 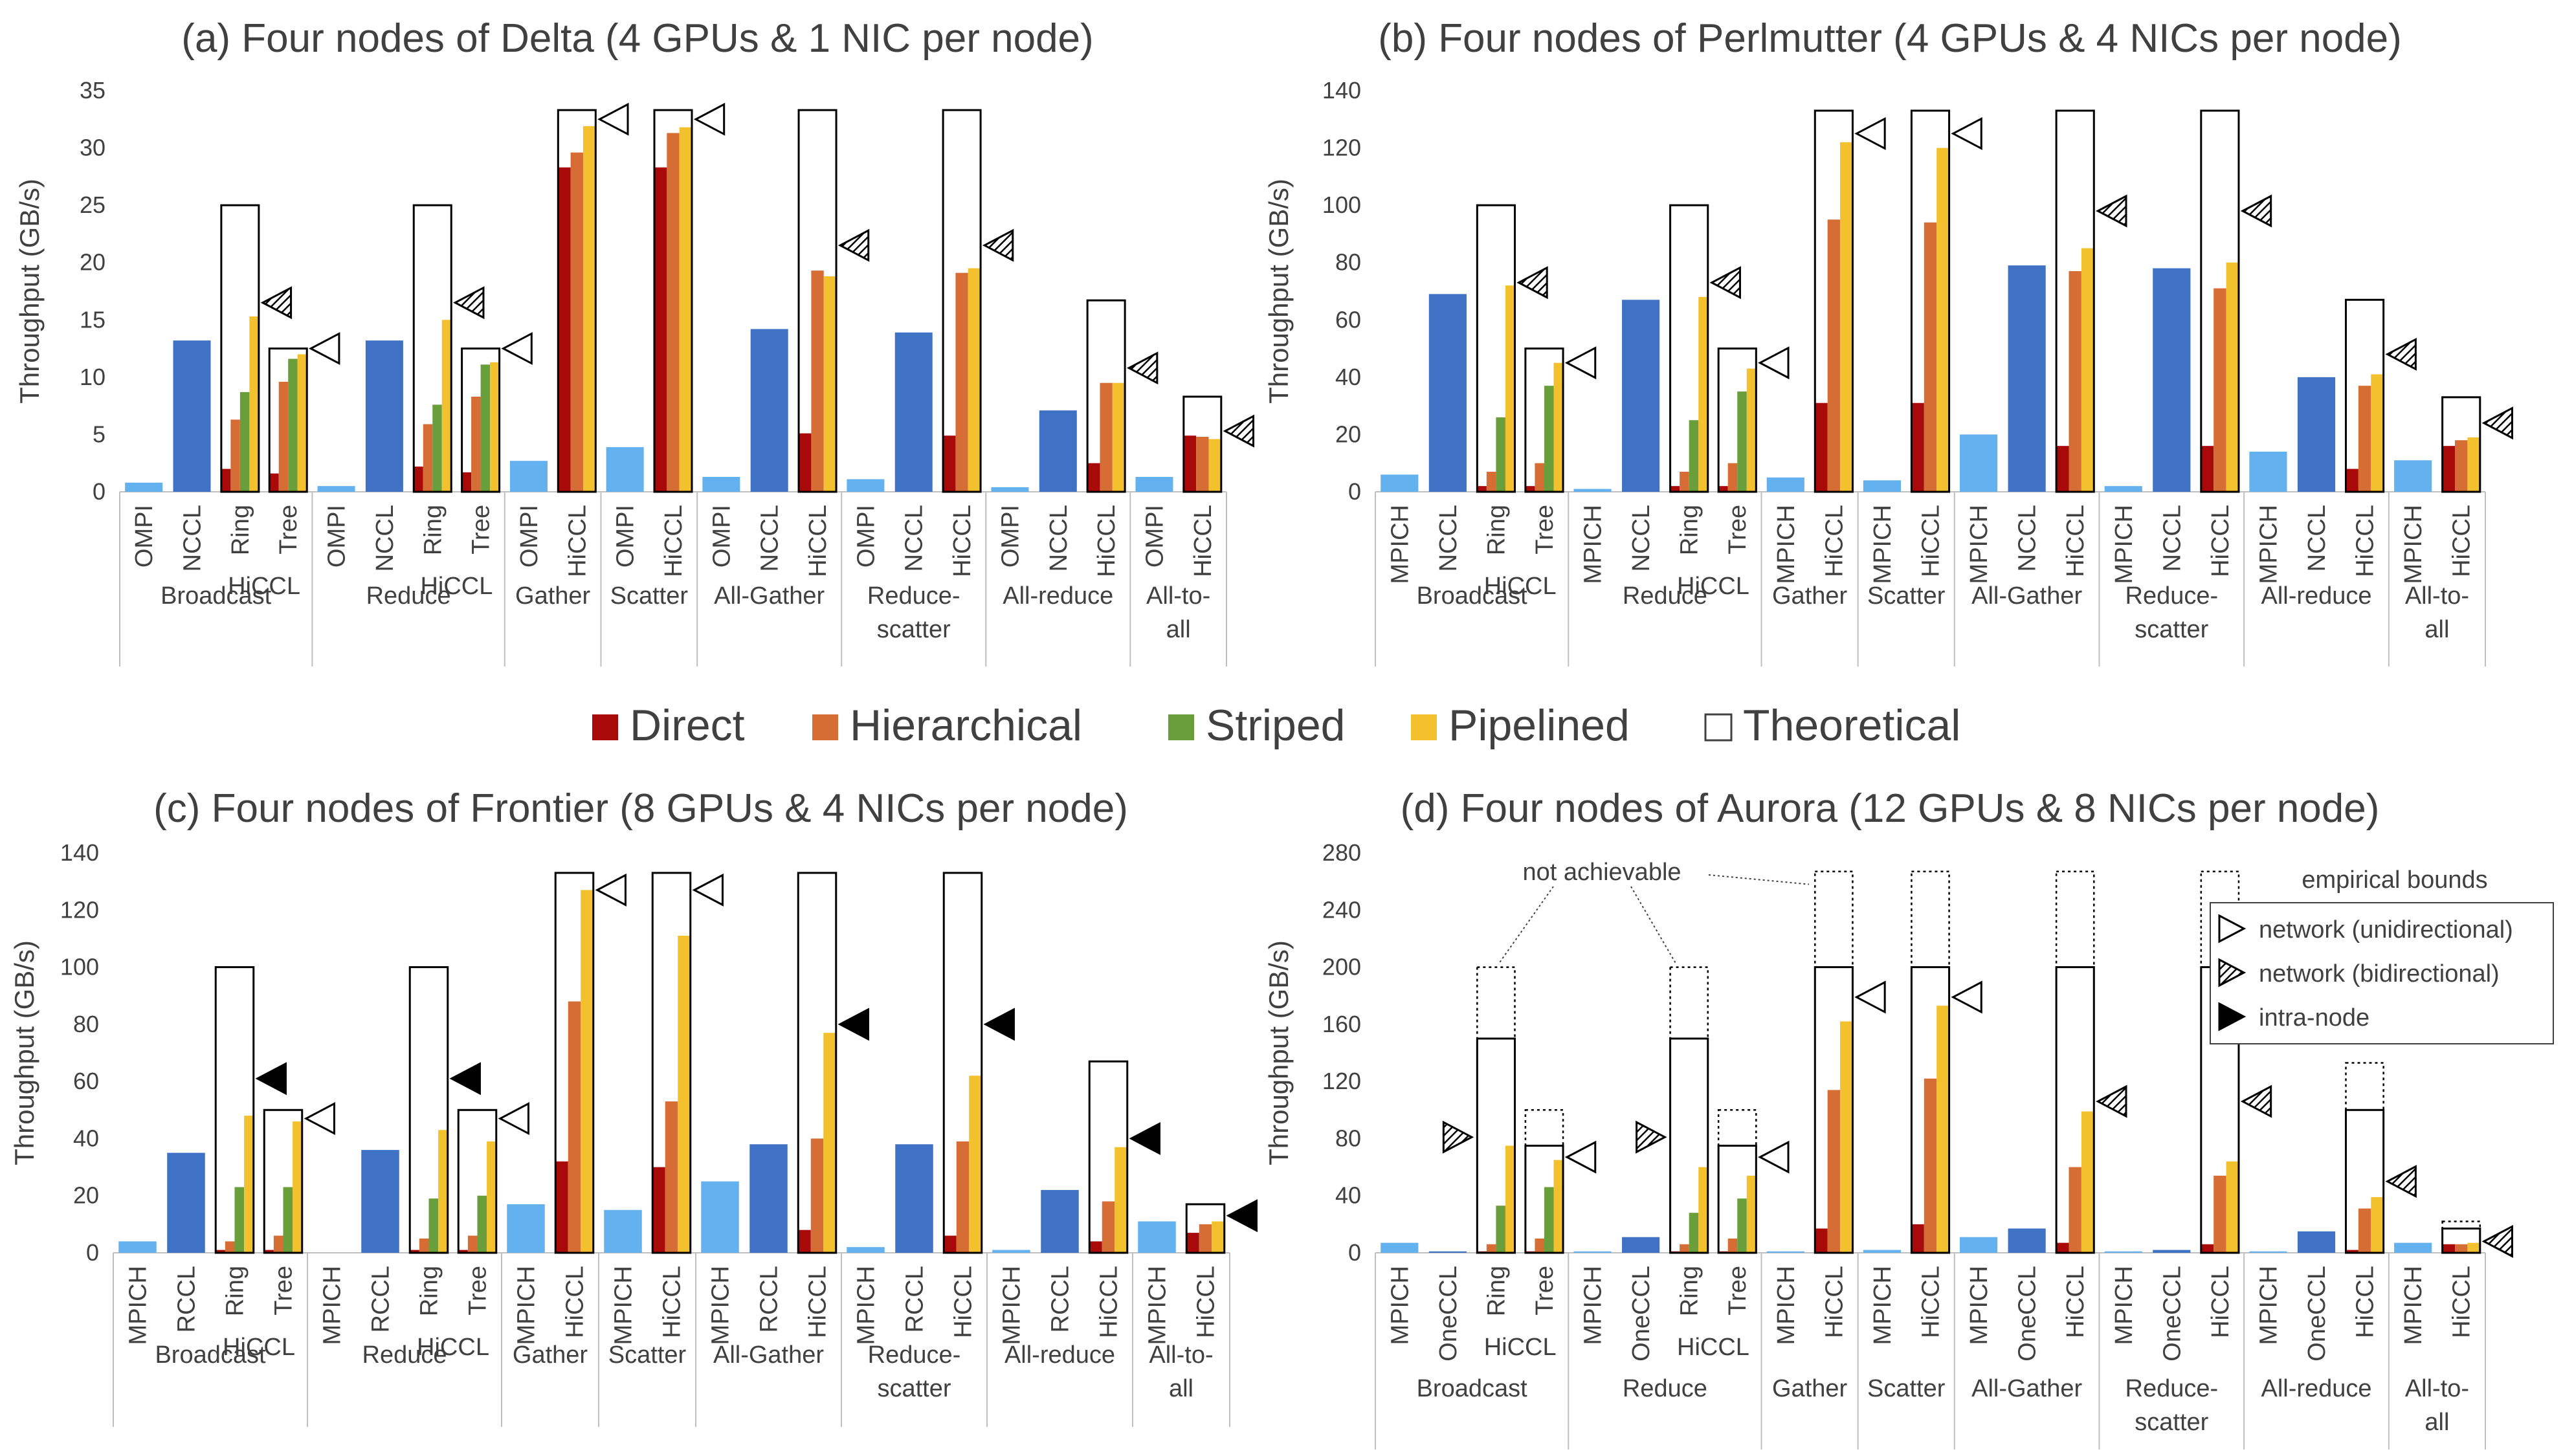 What do you see at coordinates (1472, 596) in the screenshot?
I see `group-label: Broadcast` at bounding box center [1472, 596].